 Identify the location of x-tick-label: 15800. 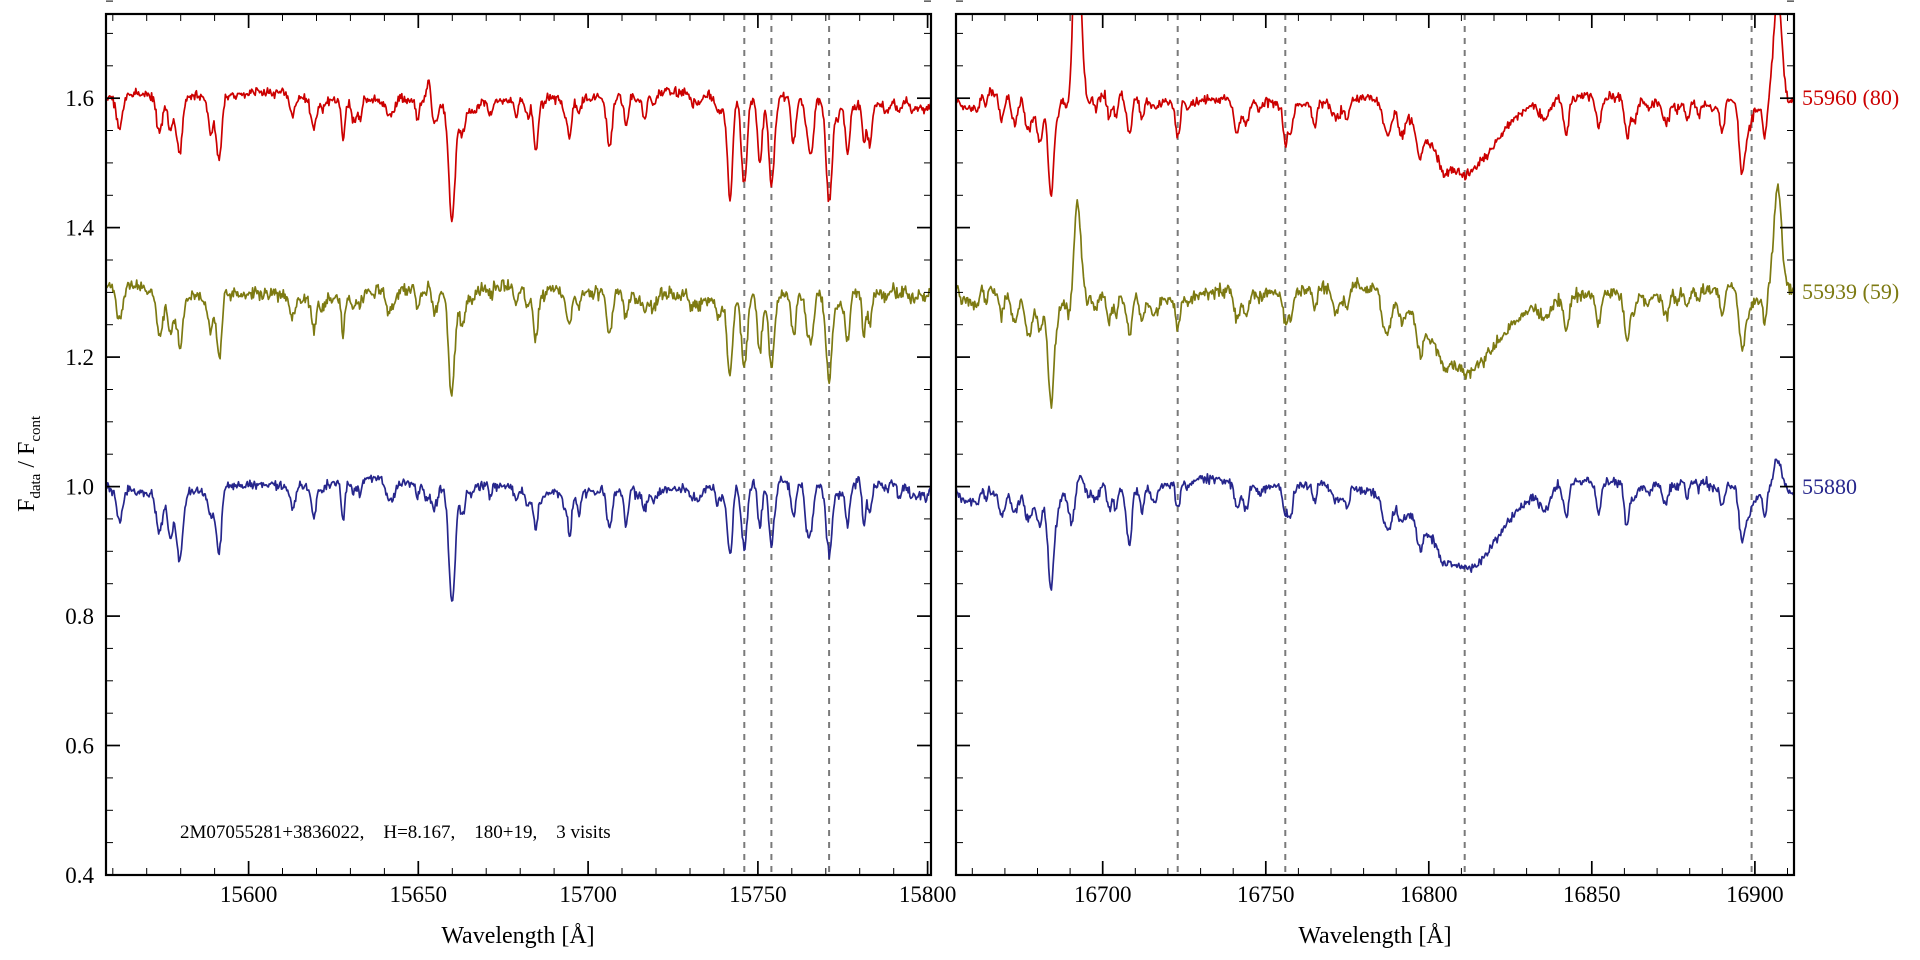
(928, 894).